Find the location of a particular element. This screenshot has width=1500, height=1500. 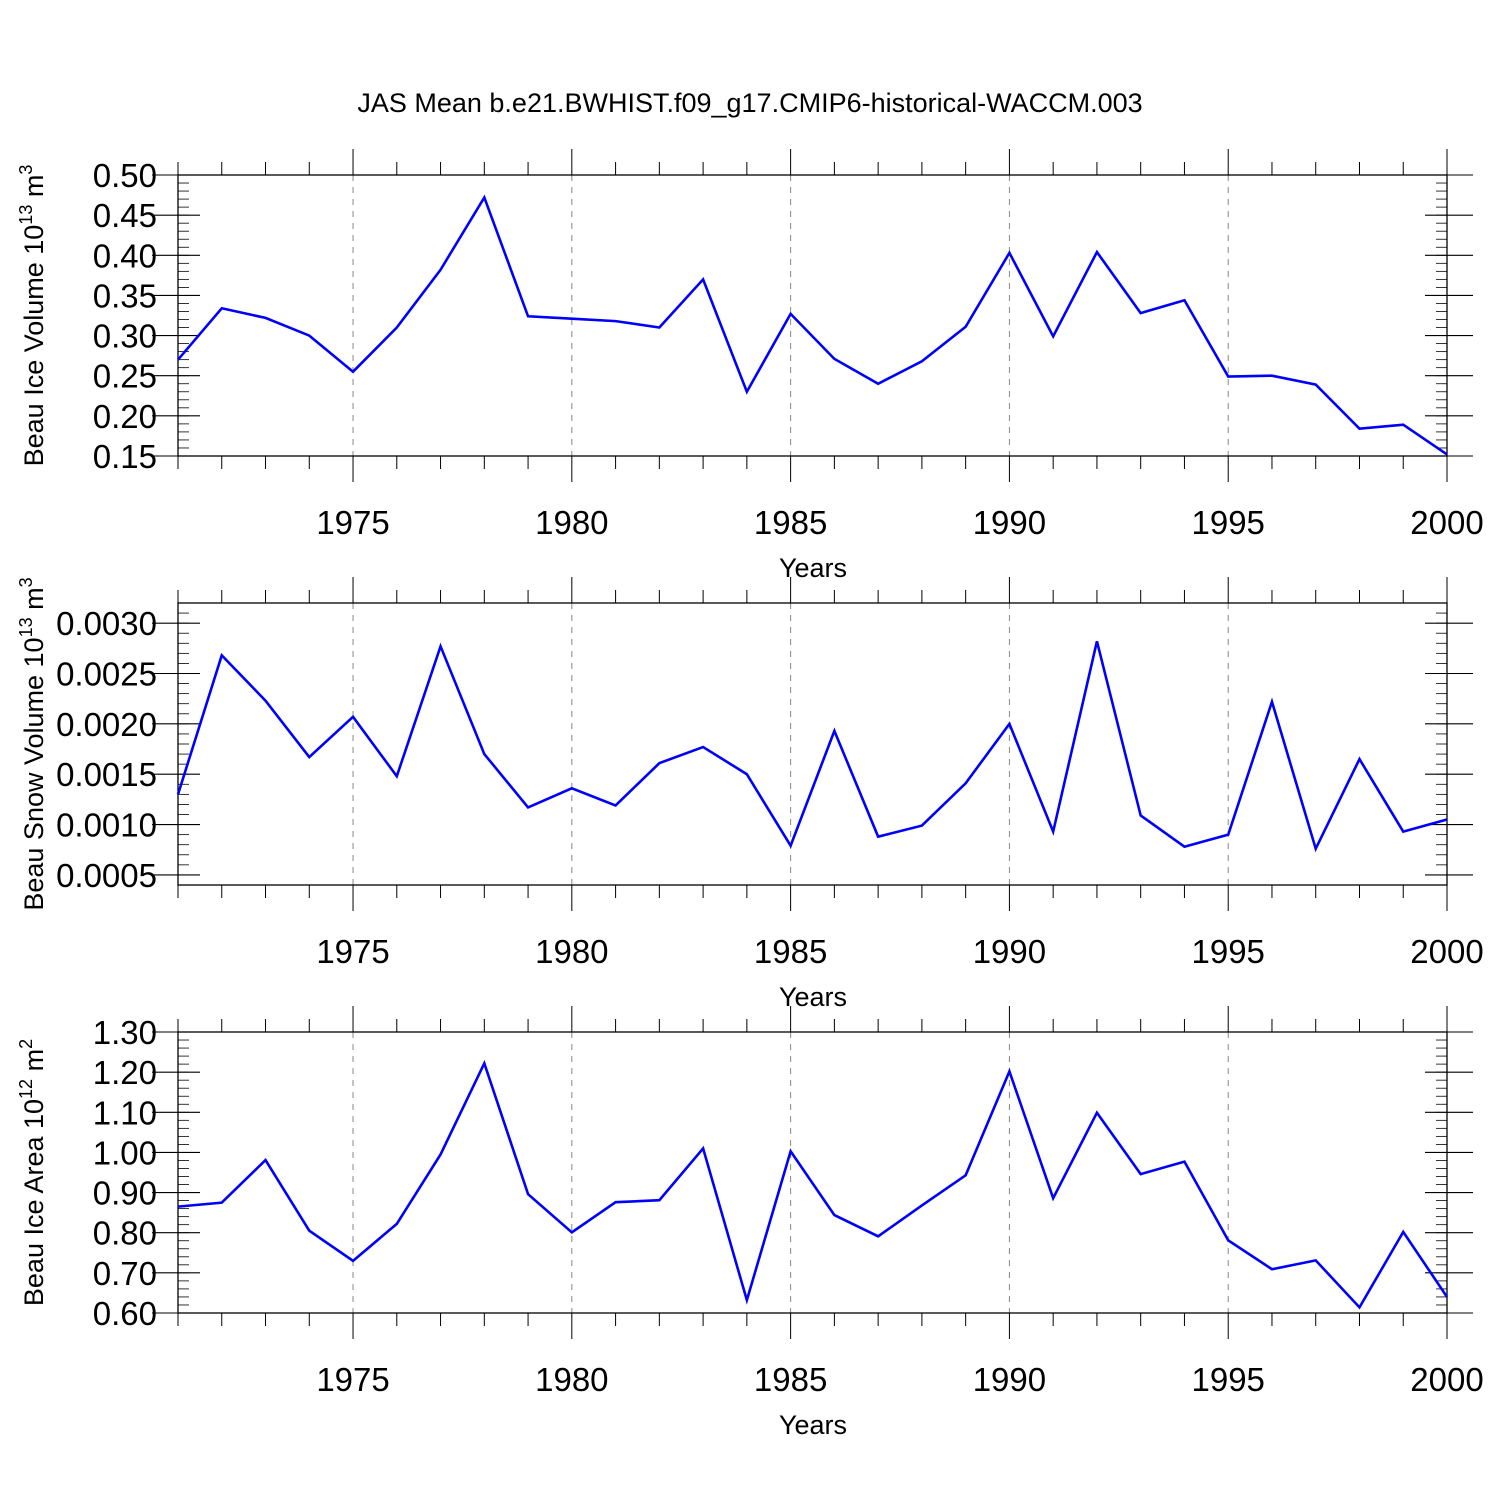

y-tick-label: 0.40 is located at coordinates (125, 255).